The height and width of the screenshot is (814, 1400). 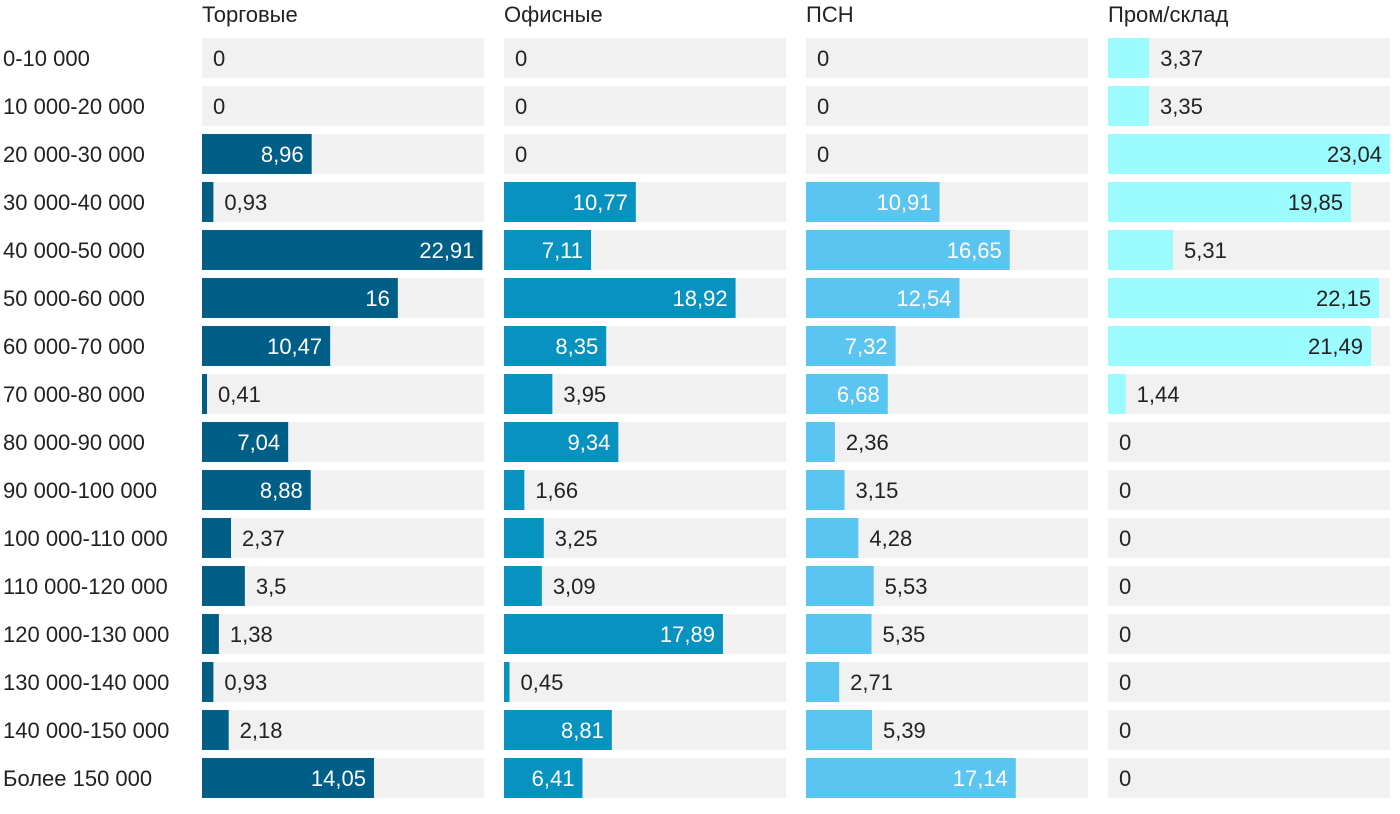 What do you see at coordinates (553, 778) in the screenshot?
I see `value-label: 6,41` at bounding box center [553, 778].